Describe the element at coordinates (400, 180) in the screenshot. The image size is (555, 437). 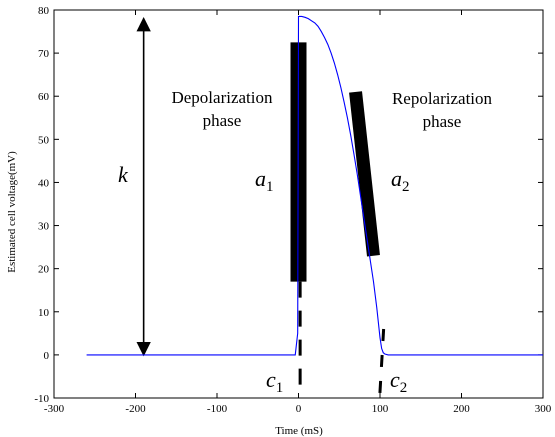
I see `a2-label: a2` at that location.